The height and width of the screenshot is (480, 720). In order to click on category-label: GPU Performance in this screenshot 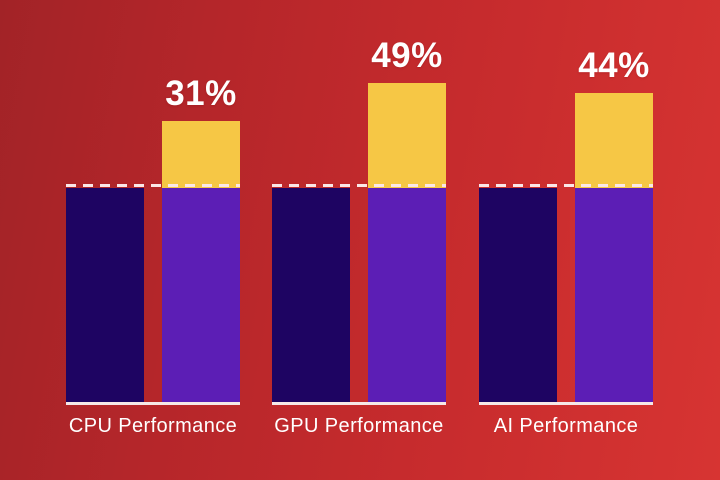, I will do `click(359, 426)`.